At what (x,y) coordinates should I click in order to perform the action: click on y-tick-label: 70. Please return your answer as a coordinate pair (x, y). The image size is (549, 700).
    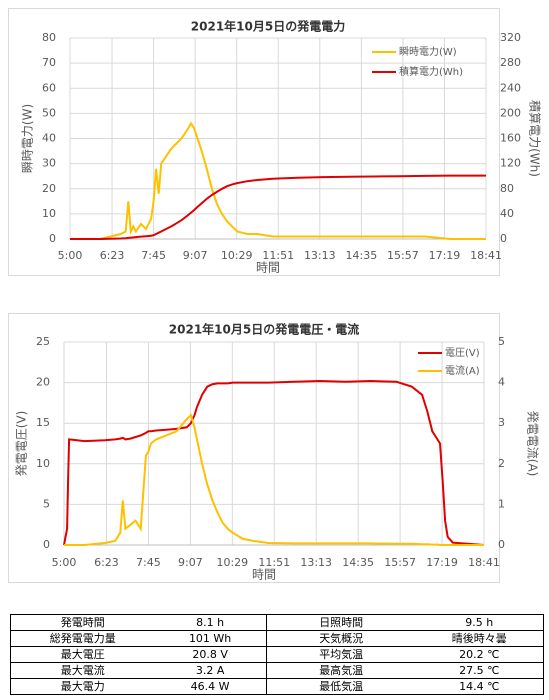
    Looking at the image, I should click on (49, 62).